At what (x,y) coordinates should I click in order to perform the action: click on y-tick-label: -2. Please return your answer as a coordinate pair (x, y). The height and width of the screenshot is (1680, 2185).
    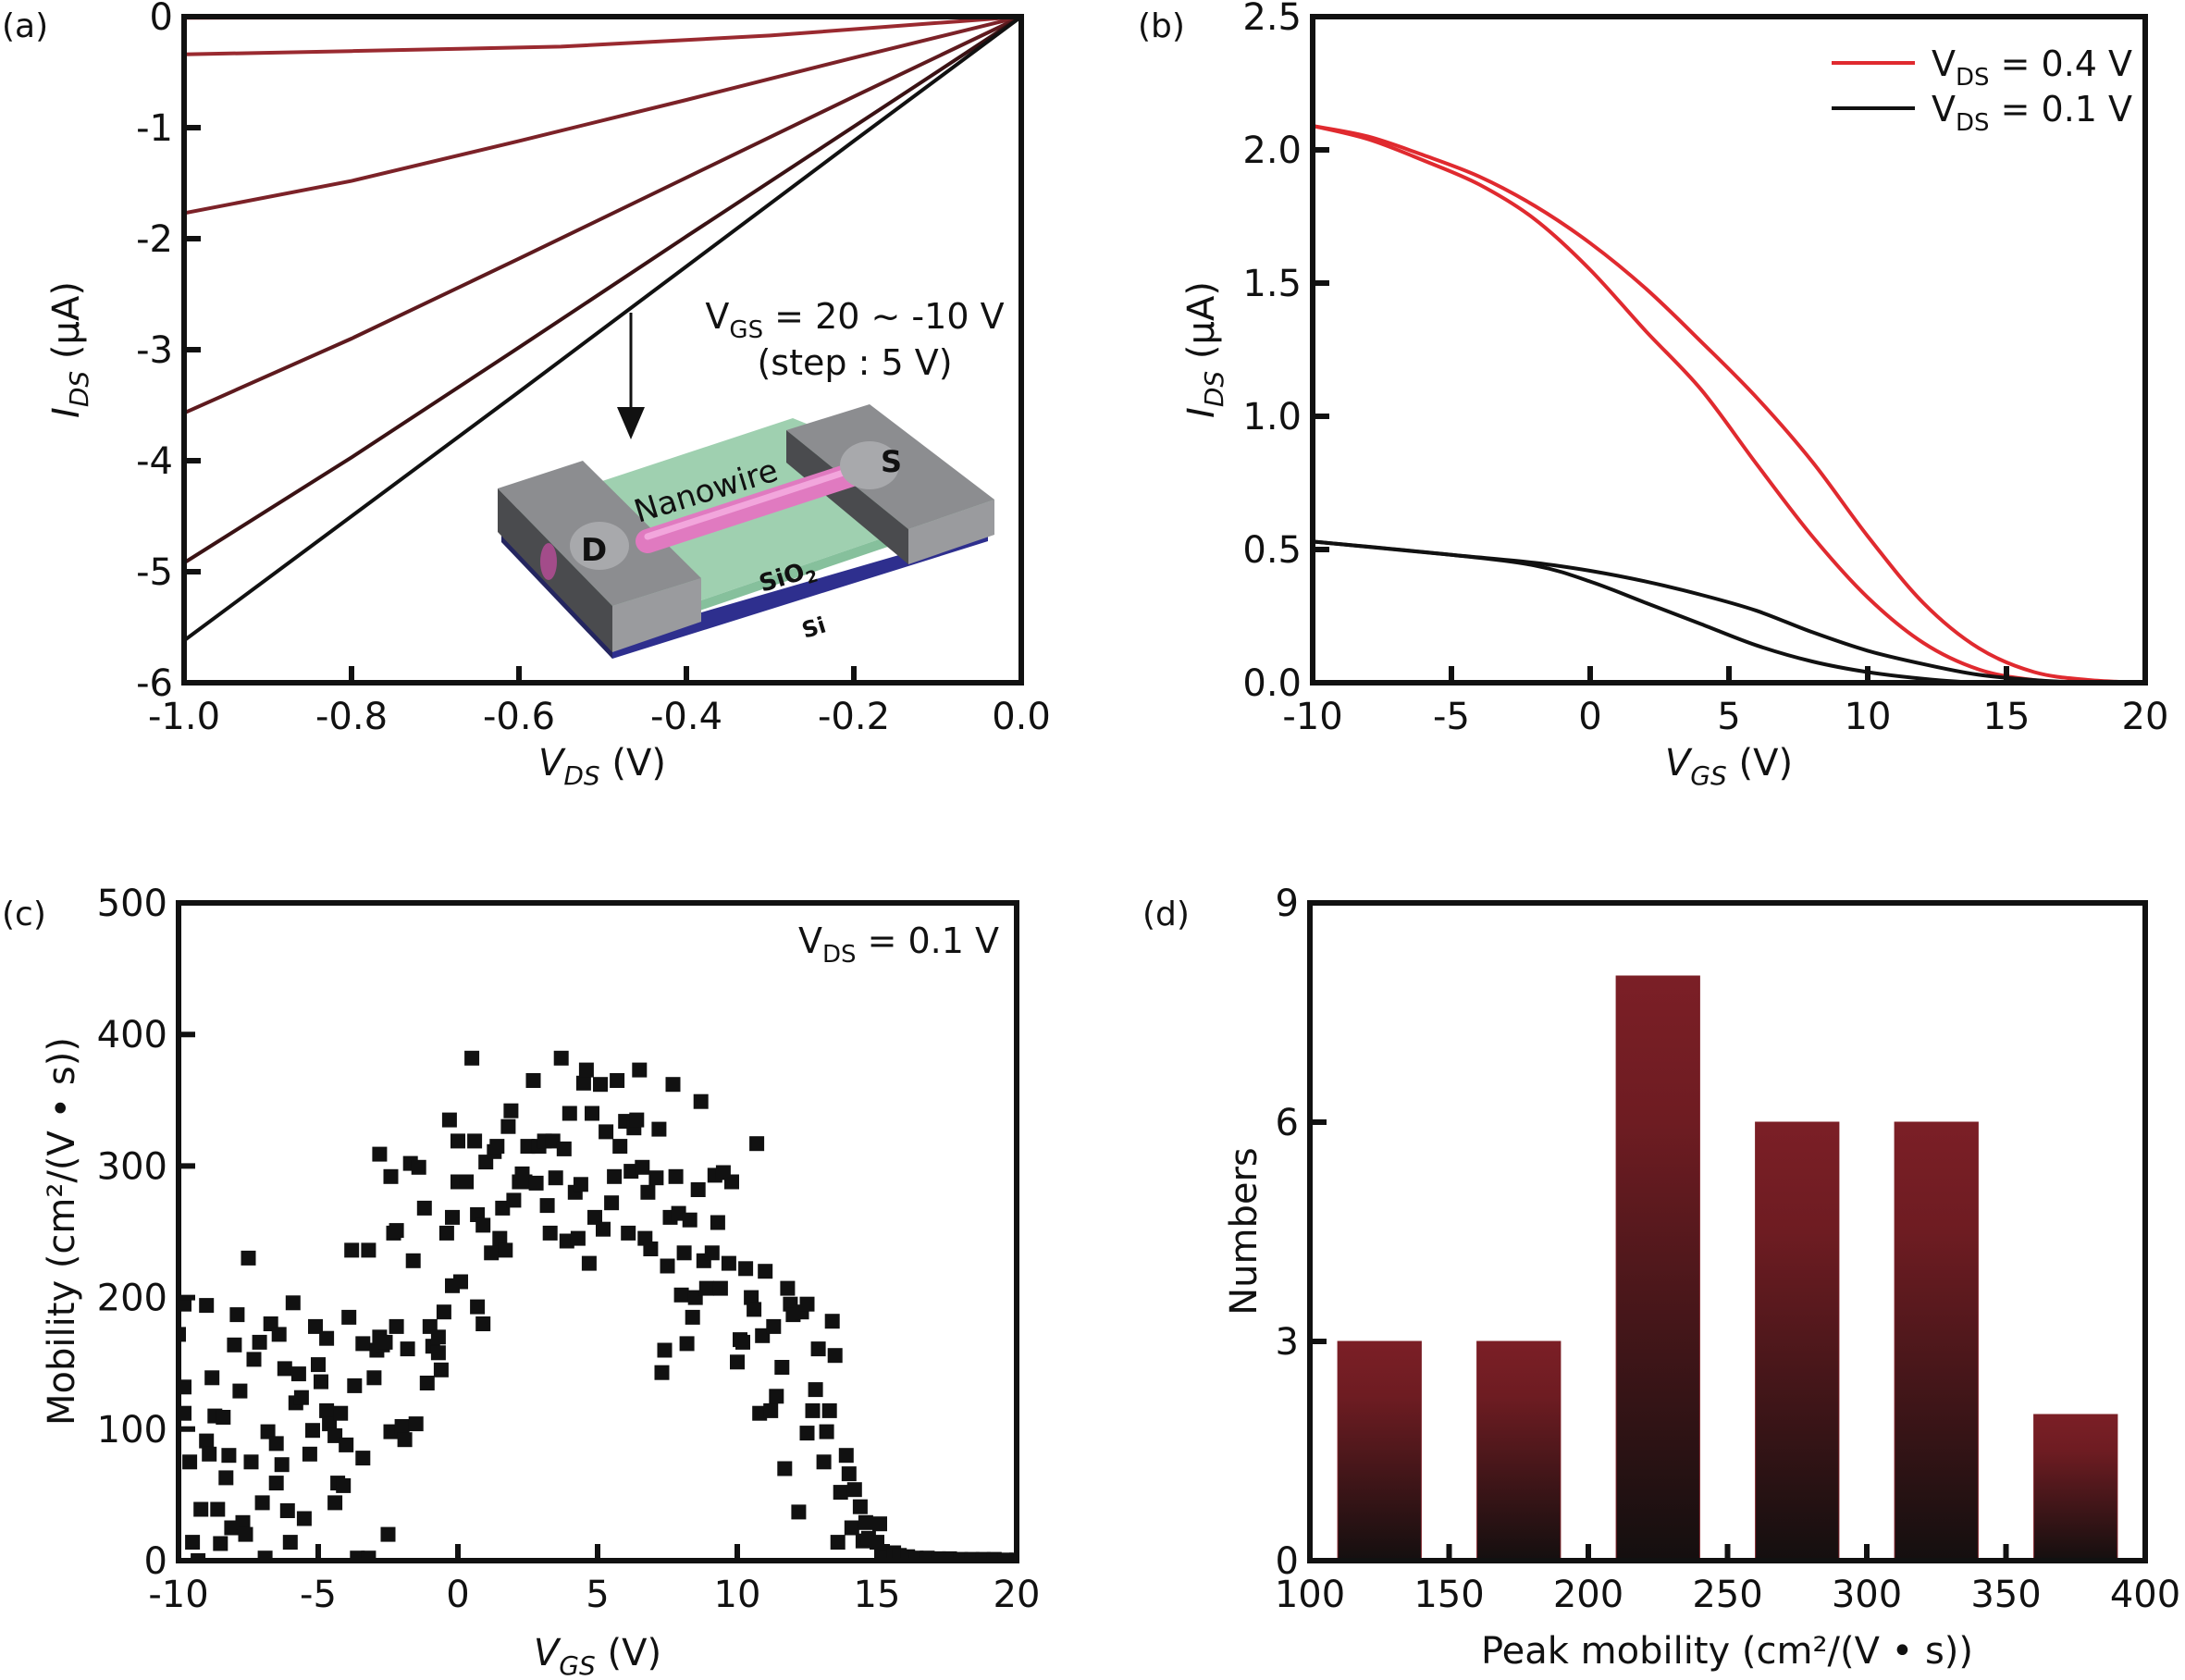
    Looking at the image, I should click on (154, 239).